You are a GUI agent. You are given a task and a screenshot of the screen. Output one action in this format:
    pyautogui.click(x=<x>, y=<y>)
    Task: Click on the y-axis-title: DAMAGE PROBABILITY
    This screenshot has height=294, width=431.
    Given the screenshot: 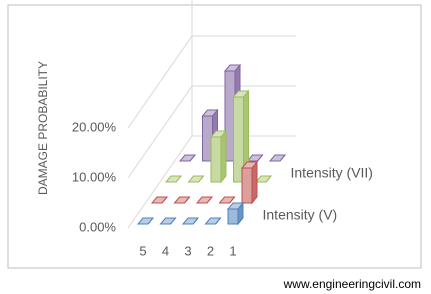 What is the action you would take?
    pyautogui.click(x=43, y=128)
    